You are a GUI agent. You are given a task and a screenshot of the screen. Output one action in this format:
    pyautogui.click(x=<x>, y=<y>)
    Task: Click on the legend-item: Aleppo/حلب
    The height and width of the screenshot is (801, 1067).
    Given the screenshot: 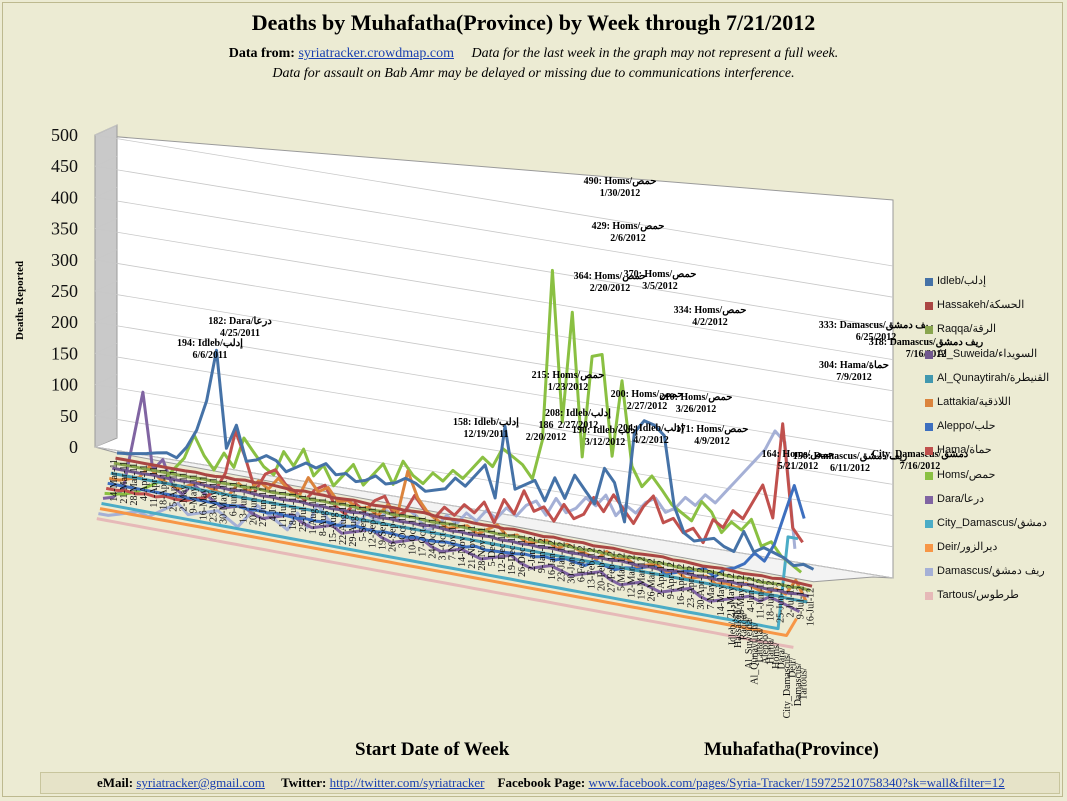 What is the action you would take?
    pyautogui.click(x=992, y=429)
    